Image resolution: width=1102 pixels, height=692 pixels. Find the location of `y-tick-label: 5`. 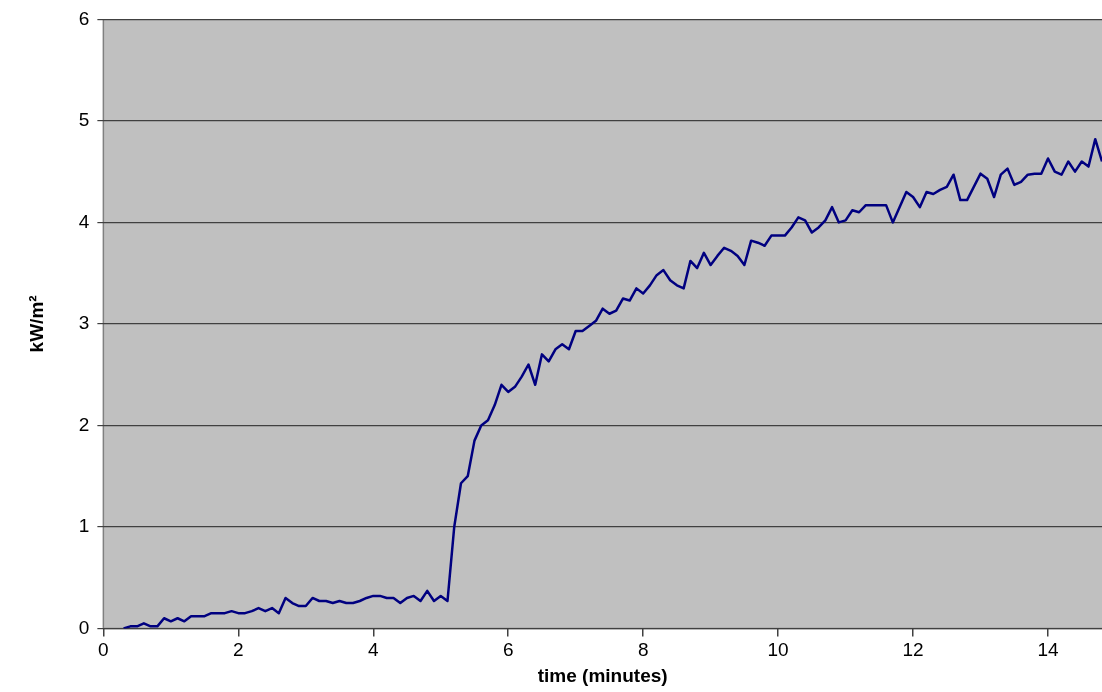

y-tick-label: 5 is located at coordinates (84, 120).